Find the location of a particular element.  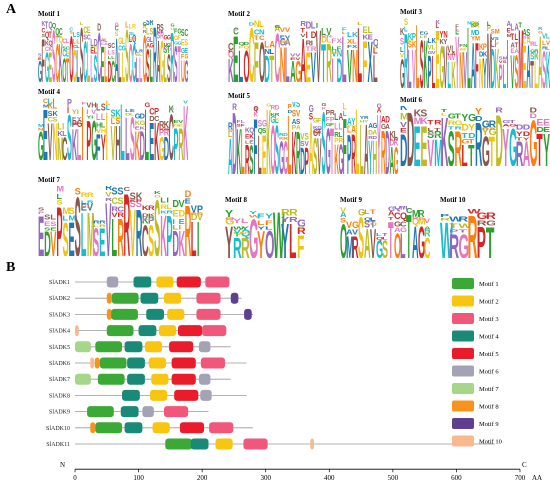

logo-letter: H is located at coordinates (117, 138).